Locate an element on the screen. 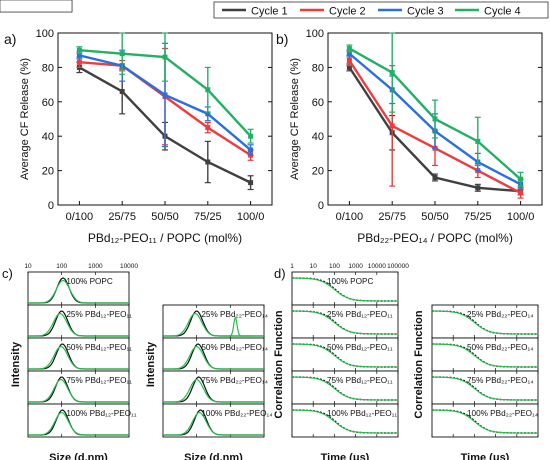 The image size is (550, 460). panel-label: d) is located at coordinates (280, 273).